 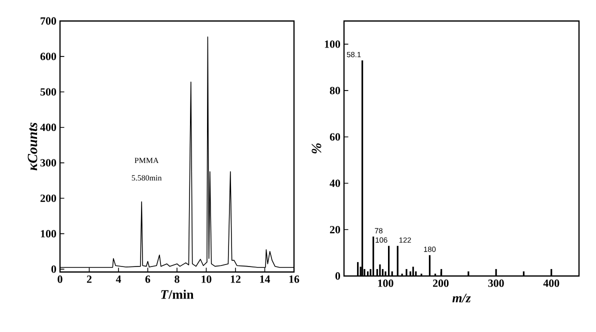 I want to click on x-tick-label: 8, so click(x=177, y=279).